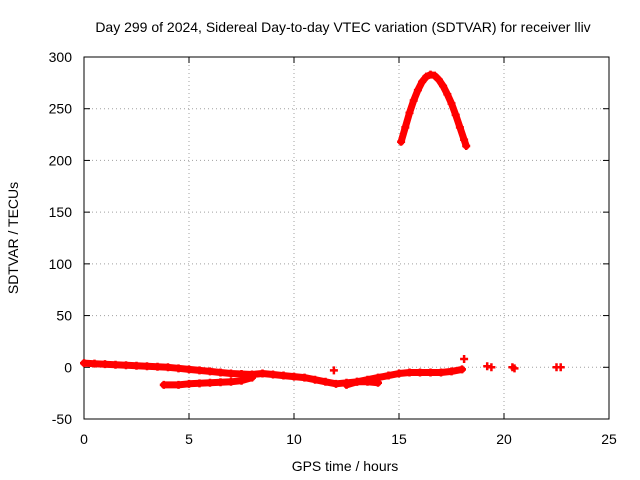 The image size is (640, 480). Describe the element at coordinates (504, 439) in the screenshot. I see `x-tick-label: 20` at that location.